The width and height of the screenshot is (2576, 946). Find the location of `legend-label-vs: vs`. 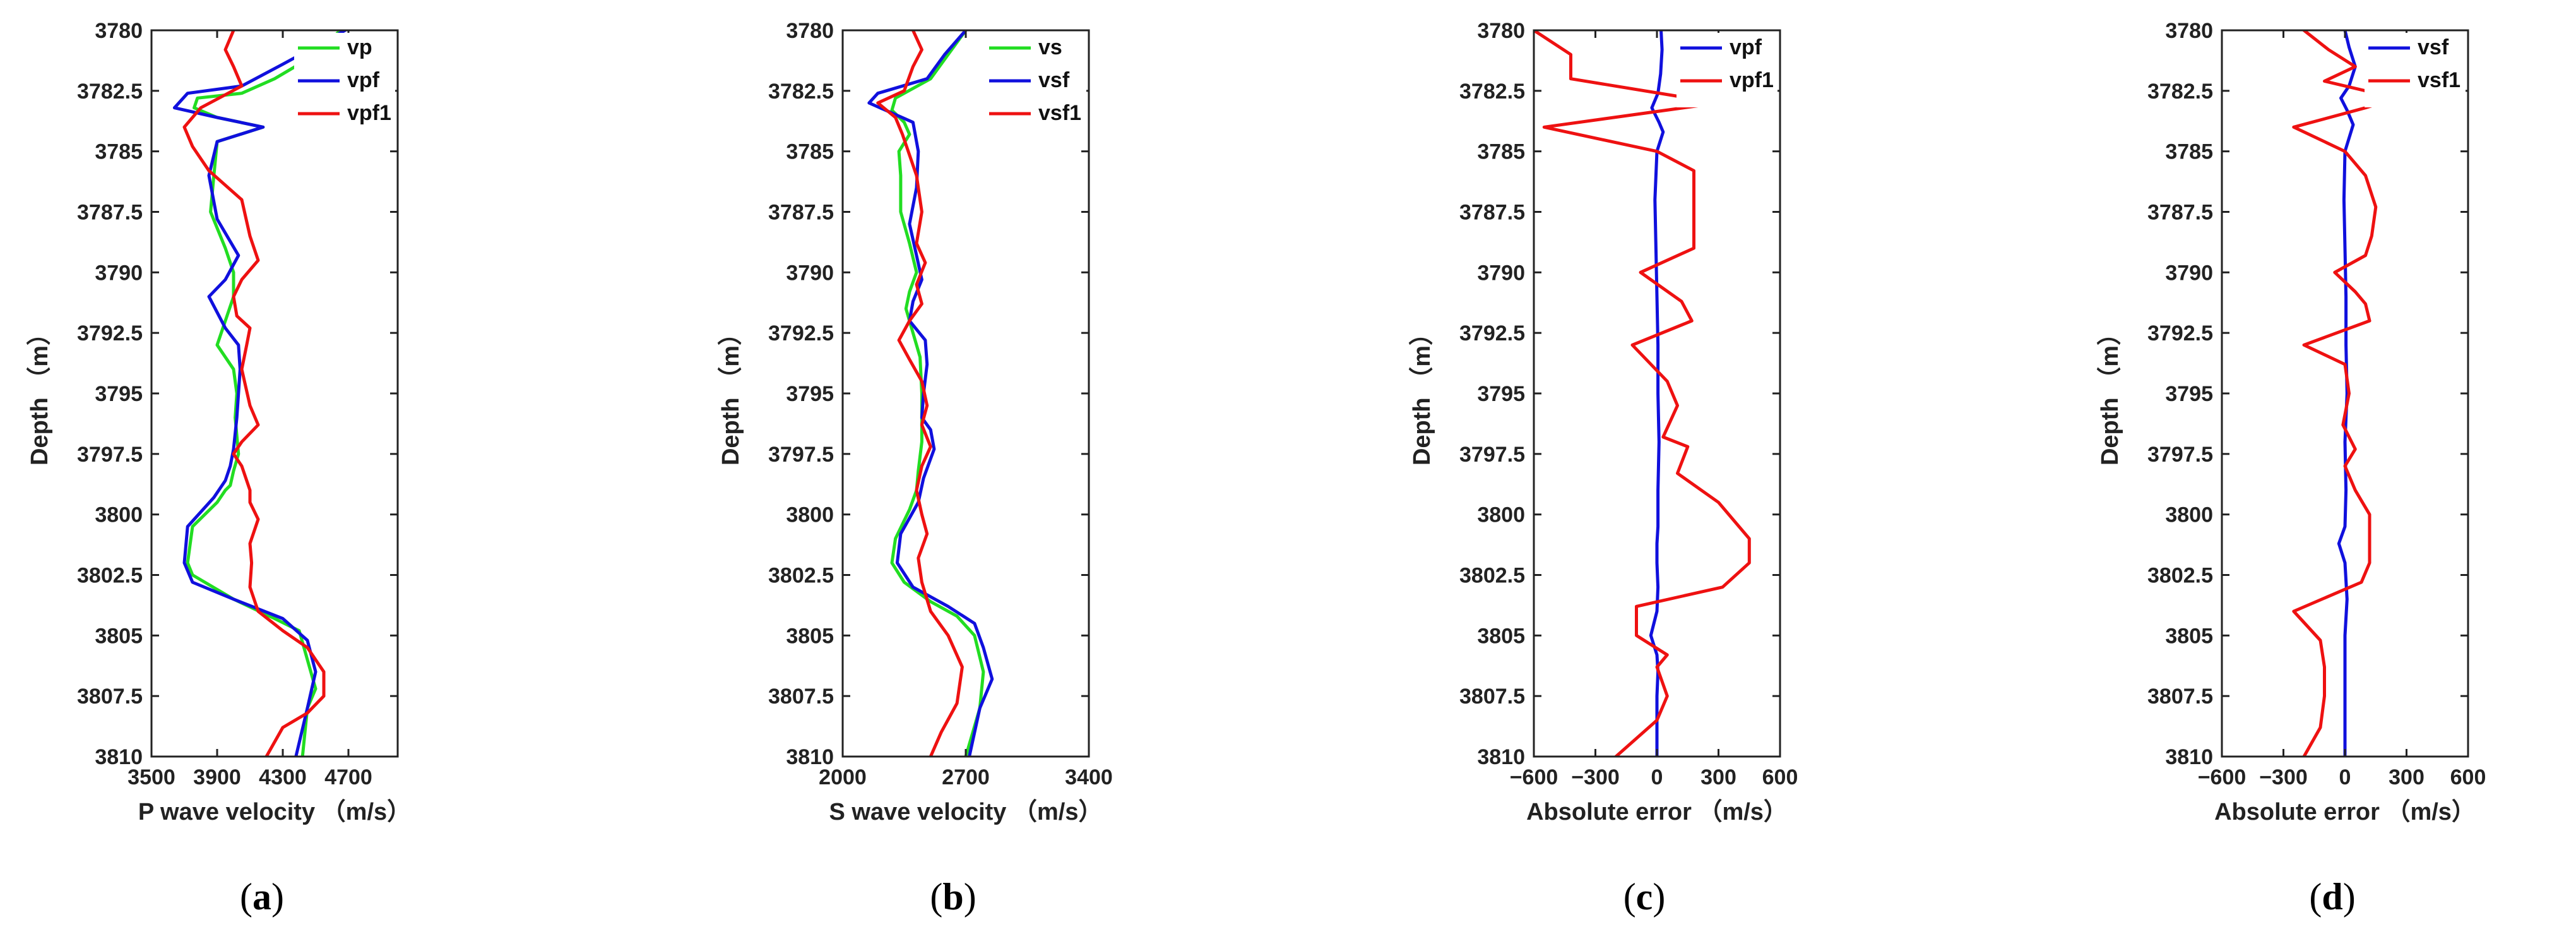

legend-label-vs: vs is located at coordinates (1050, 47).